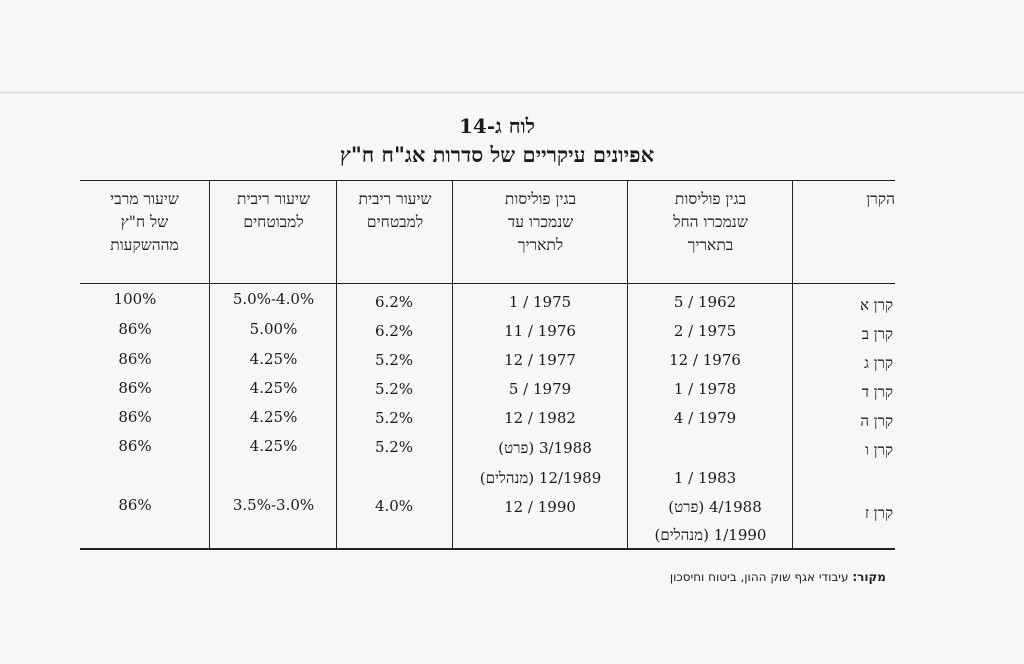  I want to click on header-fund-text: הקרן, so click(880, 199).